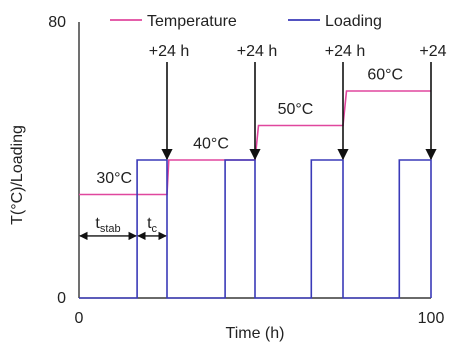  Describe the element at coordinates (296, 109) in the screenshot. I see `temperature-label: 50°C` at that location.